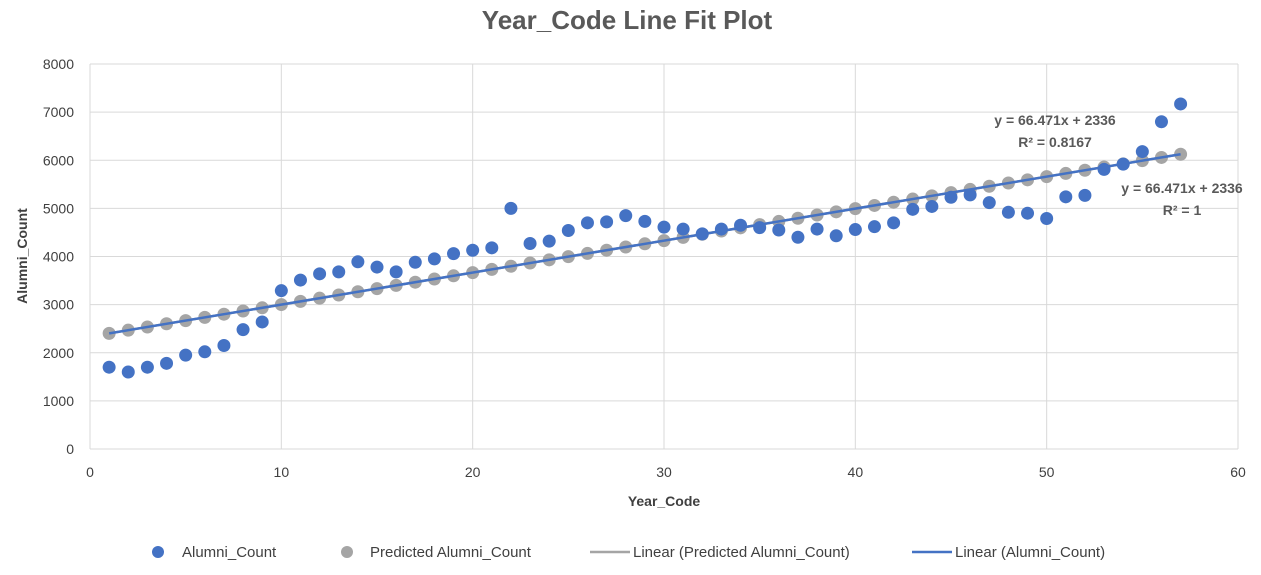 The height and width of the screenshot is (575, 1261). What do you see at coordinates (70, 449) in the screenshot?
I see `y-tick-label: 0` at bounding box center [70, 449].